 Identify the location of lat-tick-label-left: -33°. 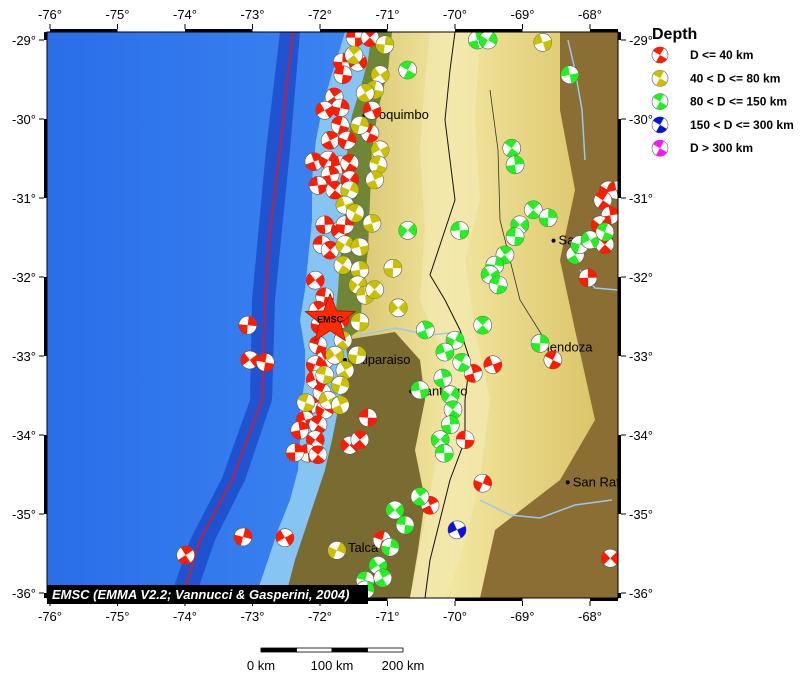
(24, 356).